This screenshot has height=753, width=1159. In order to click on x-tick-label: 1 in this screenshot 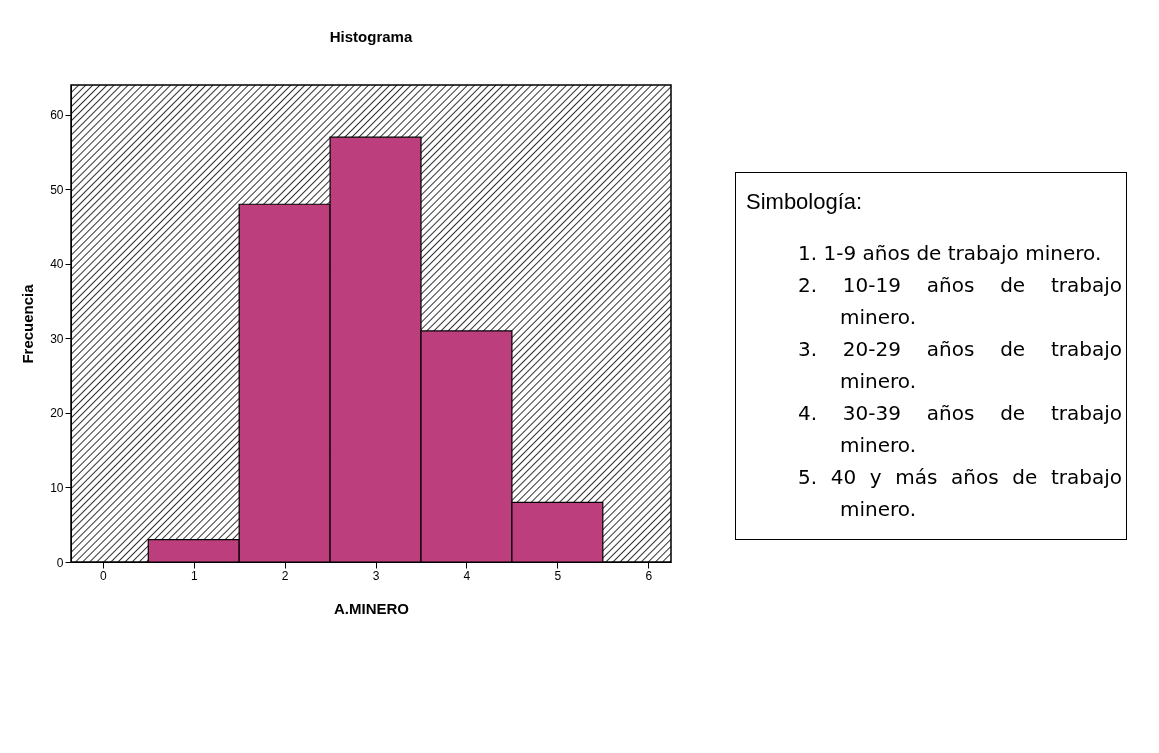, I will do `click(194, 575)`.